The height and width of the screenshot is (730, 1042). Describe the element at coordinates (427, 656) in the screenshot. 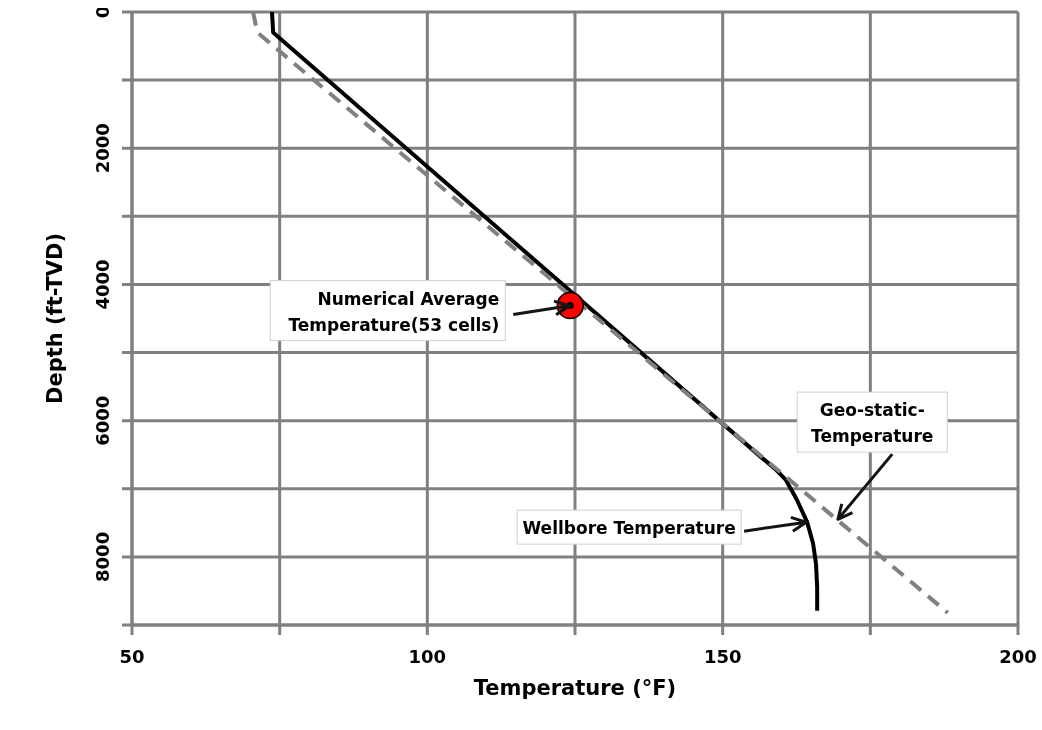

I see `x-tick-label: 100` at that location.